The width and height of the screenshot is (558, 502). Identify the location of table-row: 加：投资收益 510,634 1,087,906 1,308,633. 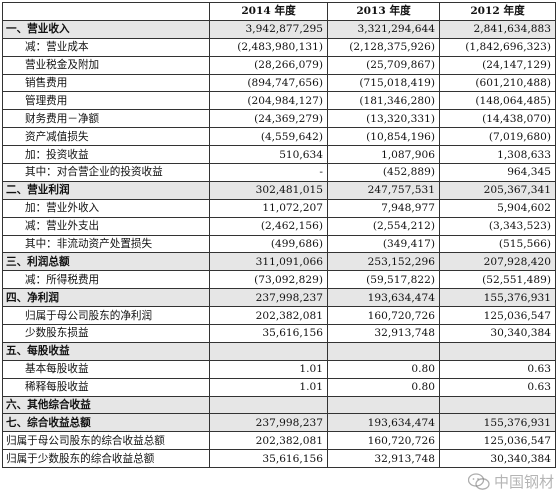
(279, 155).